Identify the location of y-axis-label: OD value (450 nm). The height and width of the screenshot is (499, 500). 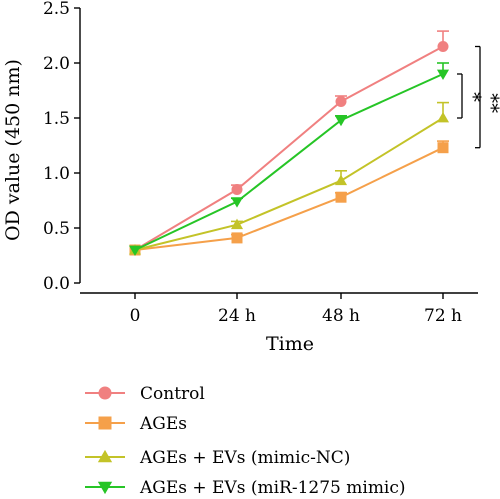
(13, 150).